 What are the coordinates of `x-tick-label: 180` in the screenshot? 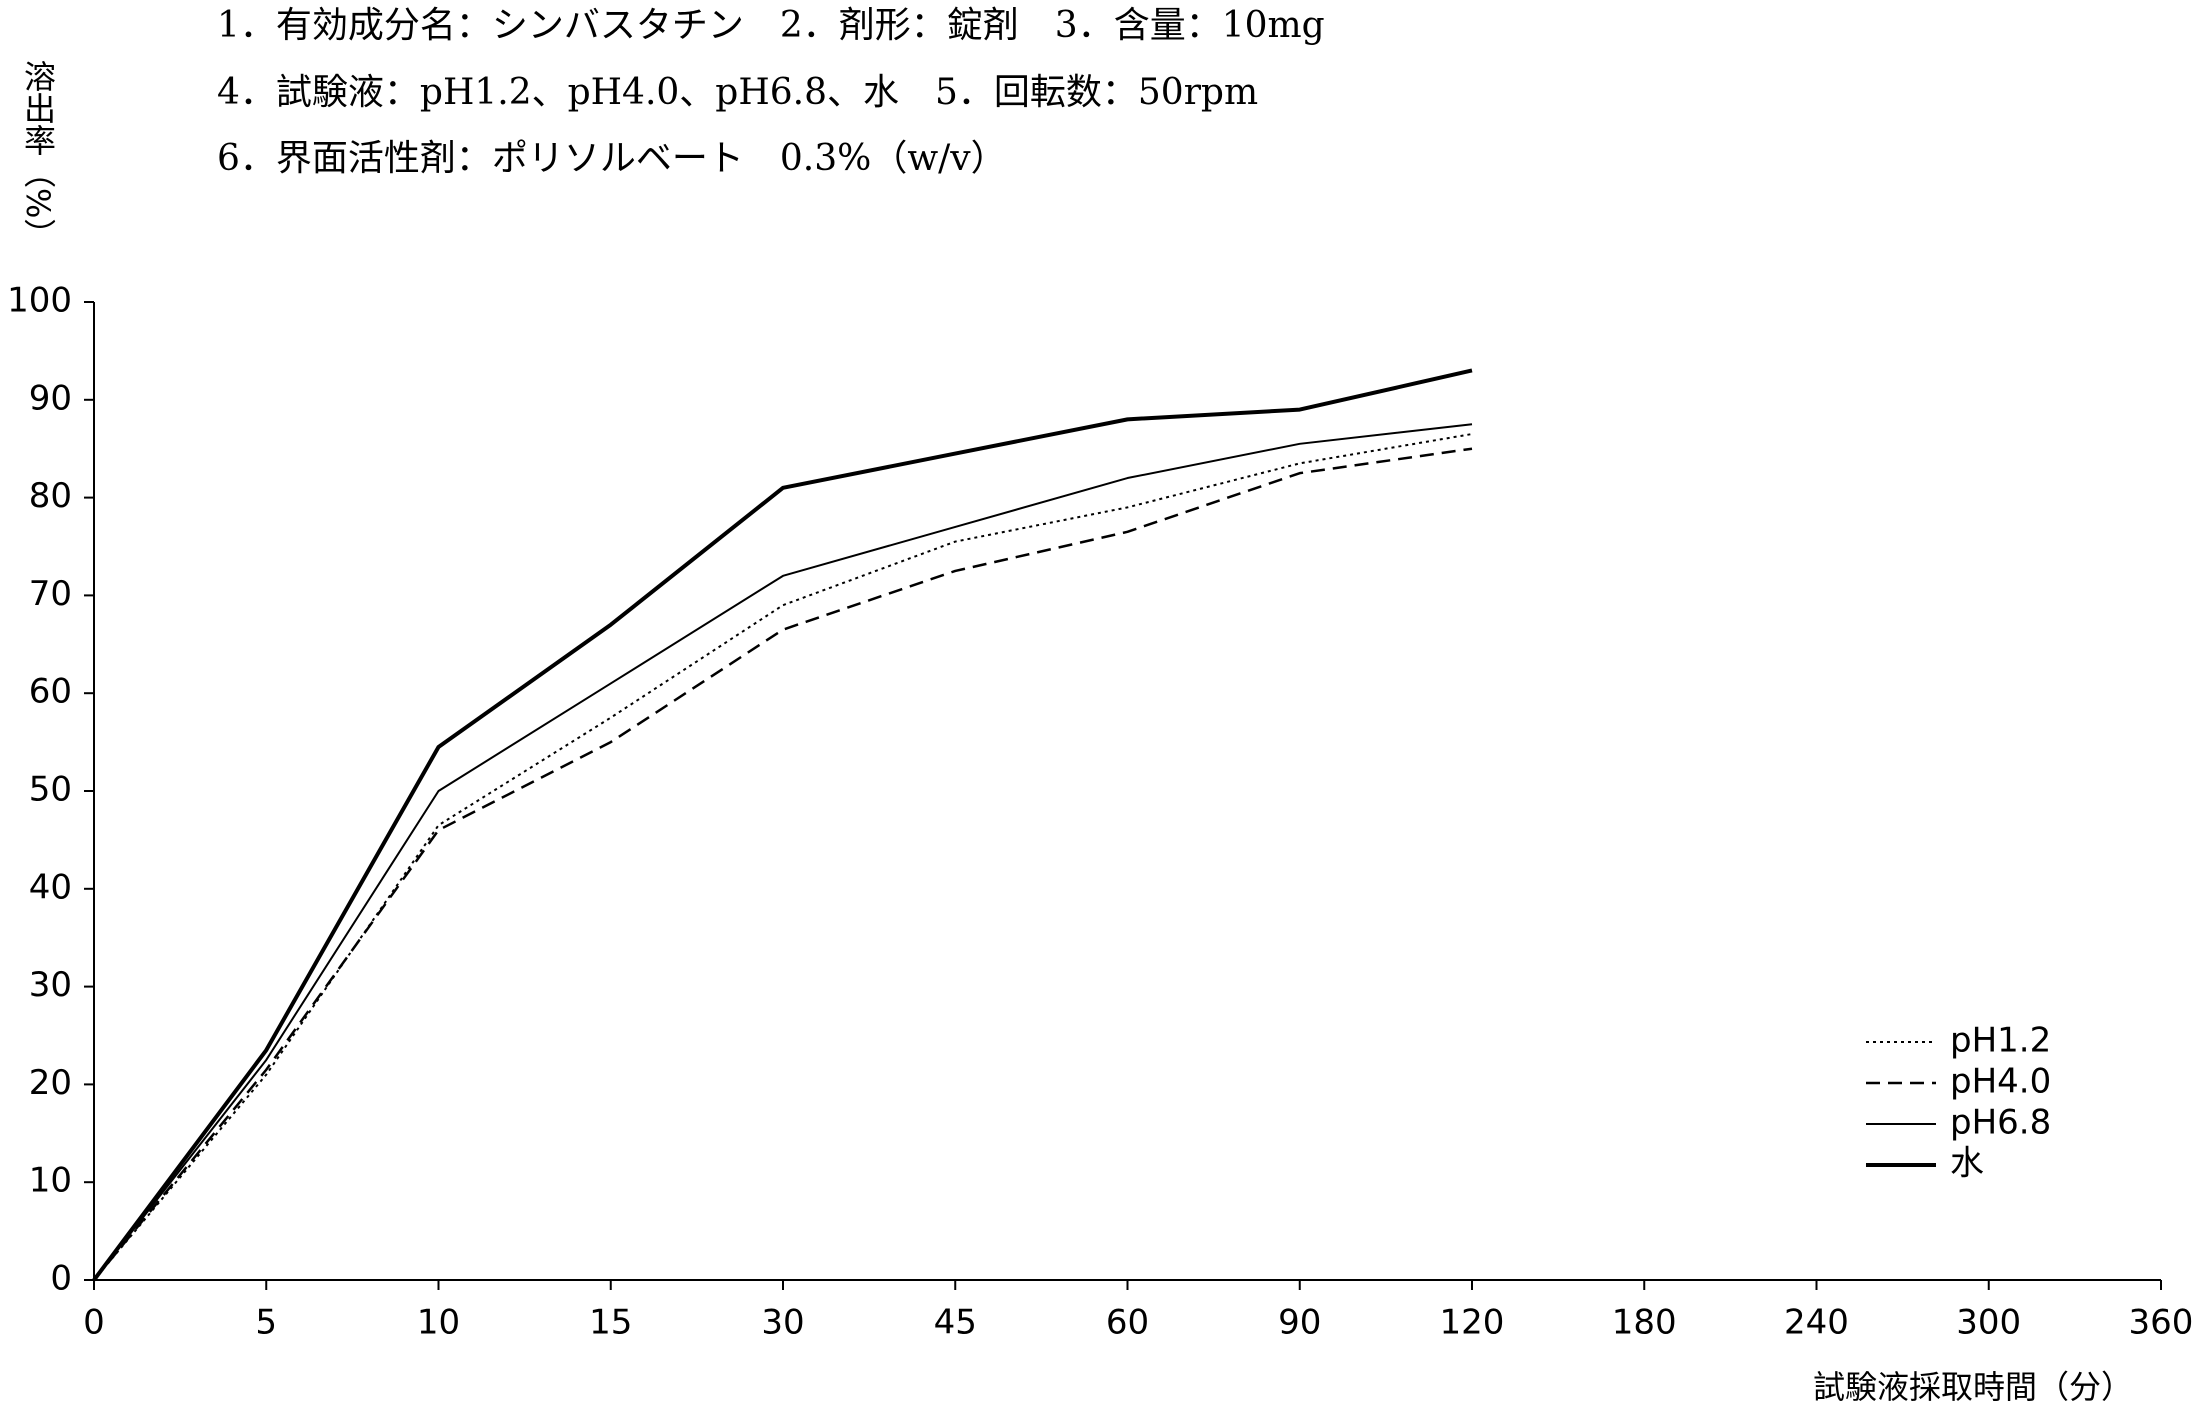 It's located at (1644, 1323).